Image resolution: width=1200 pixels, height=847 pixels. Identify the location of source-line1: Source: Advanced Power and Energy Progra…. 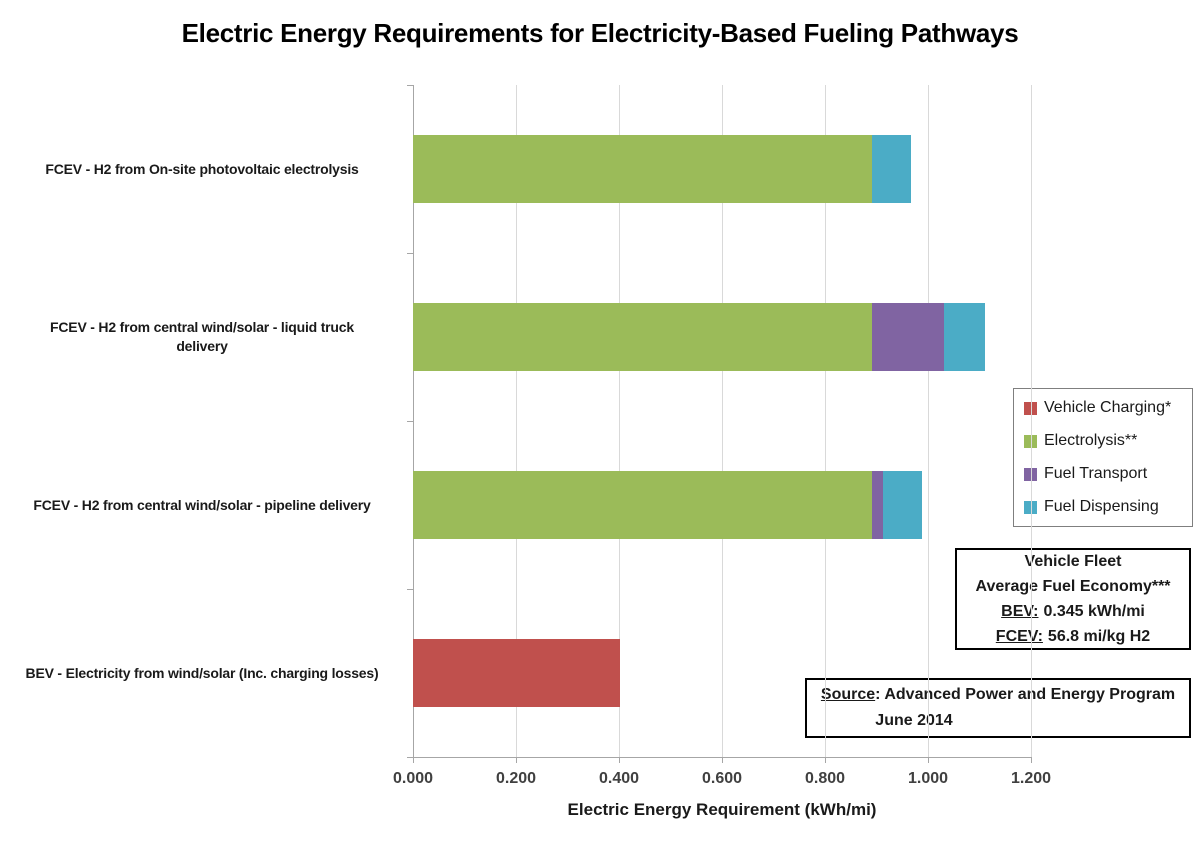
(998, 695).